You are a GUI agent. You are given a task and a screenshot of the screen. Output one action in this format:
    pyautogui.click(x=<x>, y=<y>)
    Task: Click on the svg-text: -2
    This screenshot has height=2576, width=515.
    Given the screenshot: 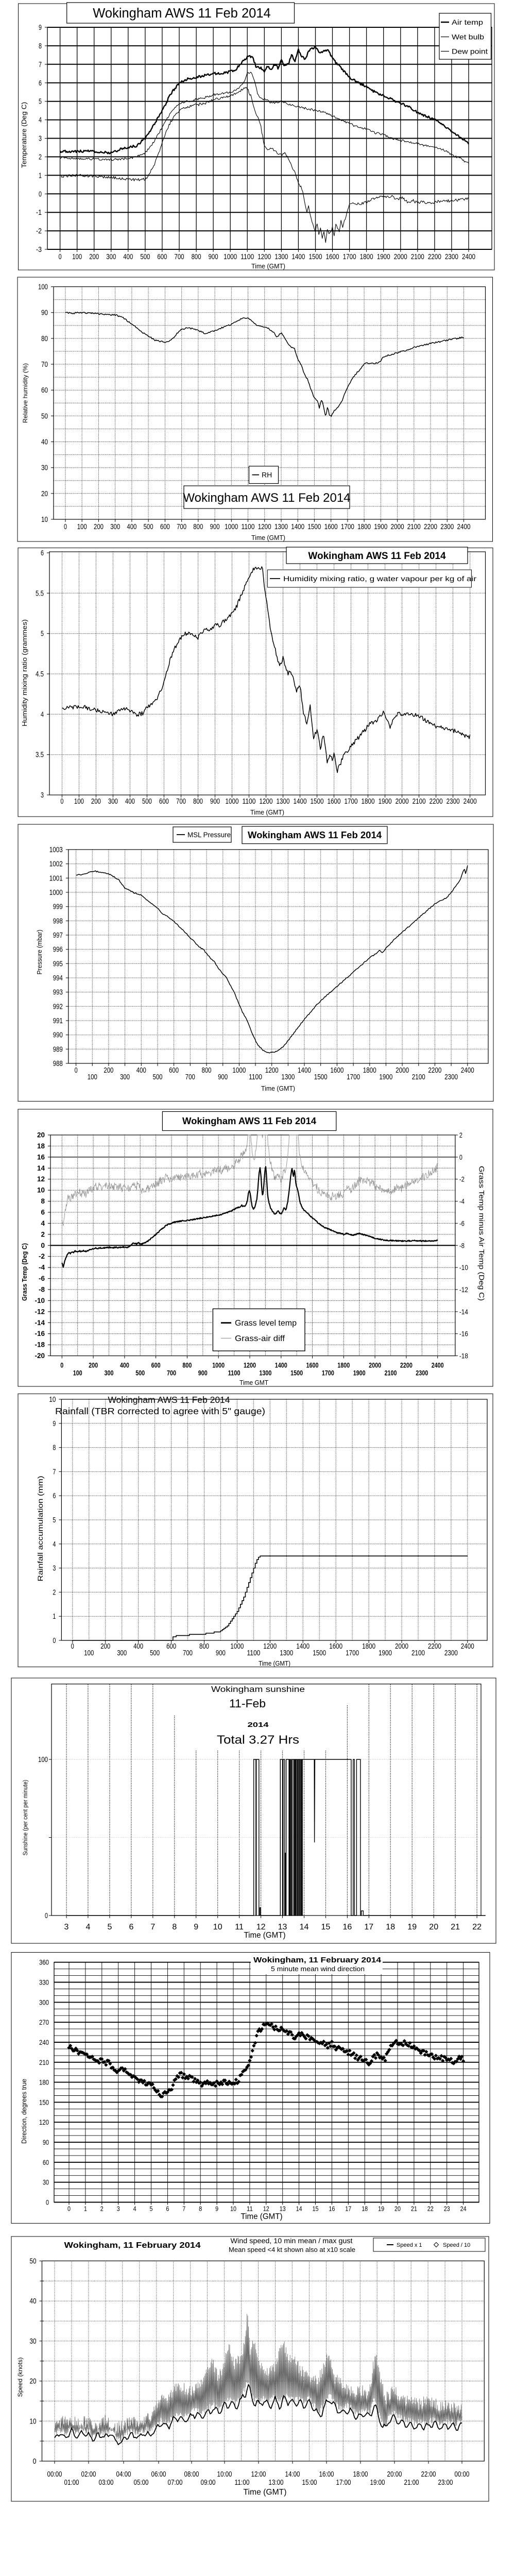 What is the action you would take?
    pyautogui.click(x=462, y=1179)
    